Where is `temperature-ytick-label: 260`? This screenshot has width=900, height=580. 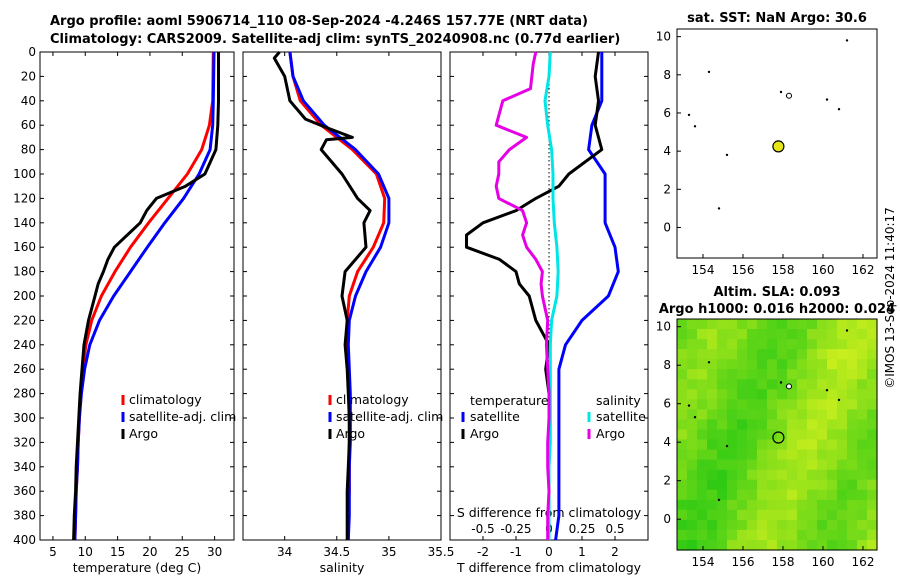
temperature-ytick-label: 260 is located at coordinates (24, 369).